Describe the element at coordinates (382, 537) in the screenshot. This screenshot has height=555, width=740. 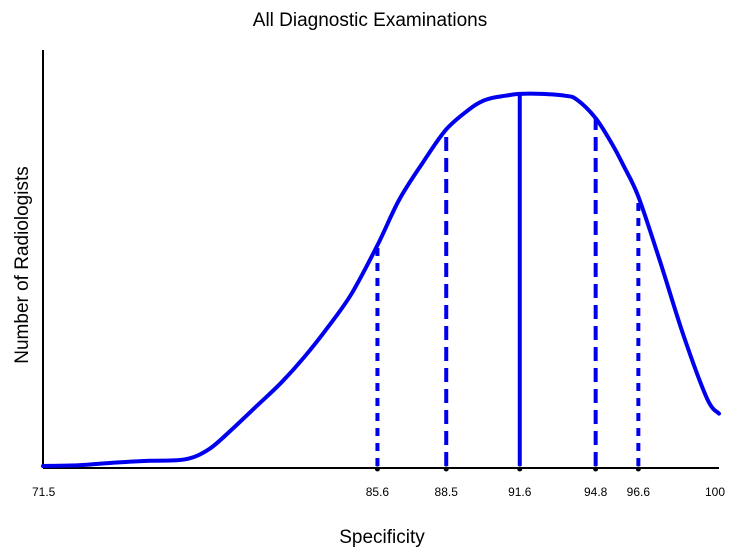
I see `x-axis-label: Specificity` at that location.